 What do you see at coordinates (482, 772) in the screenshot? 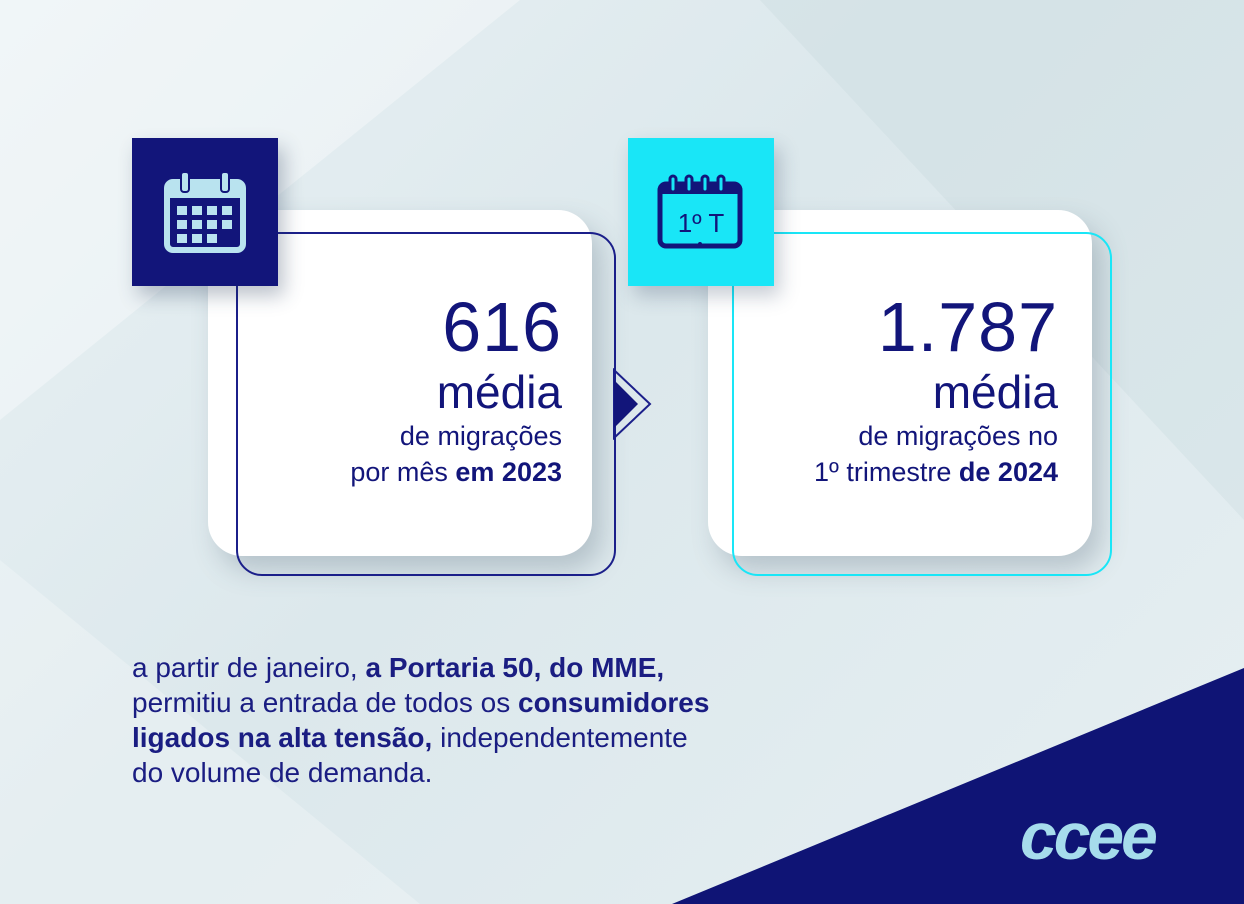
I see `note-line-4: do volume de demanda.` at bounding box center [482, 772].